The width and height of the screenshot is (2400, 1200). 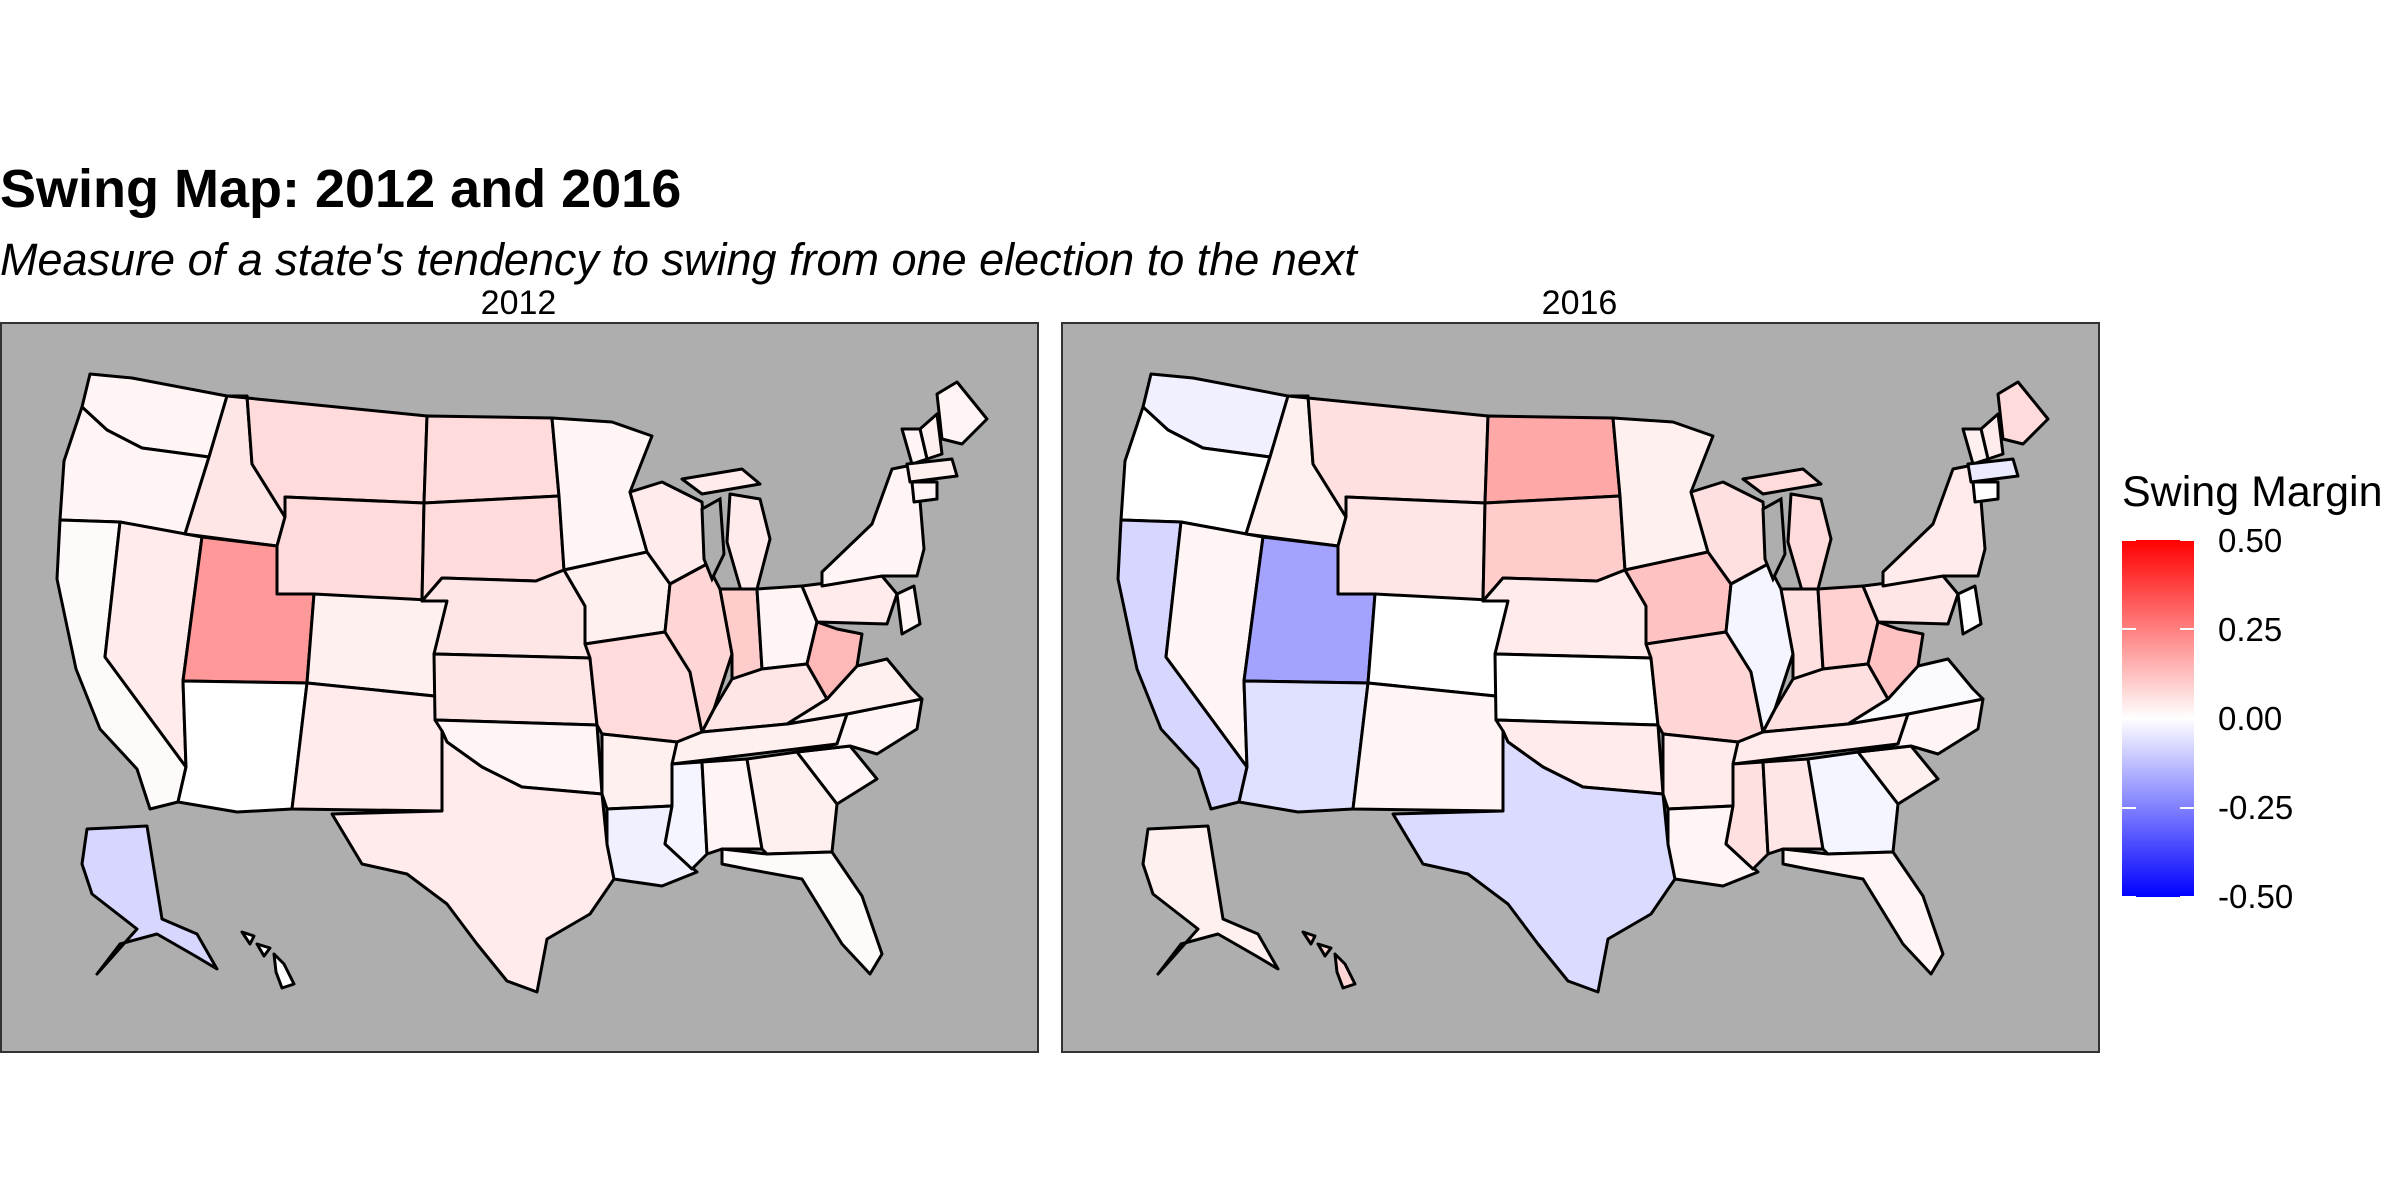 I want to click on state-ct-2012, so click(x=924, y=492).